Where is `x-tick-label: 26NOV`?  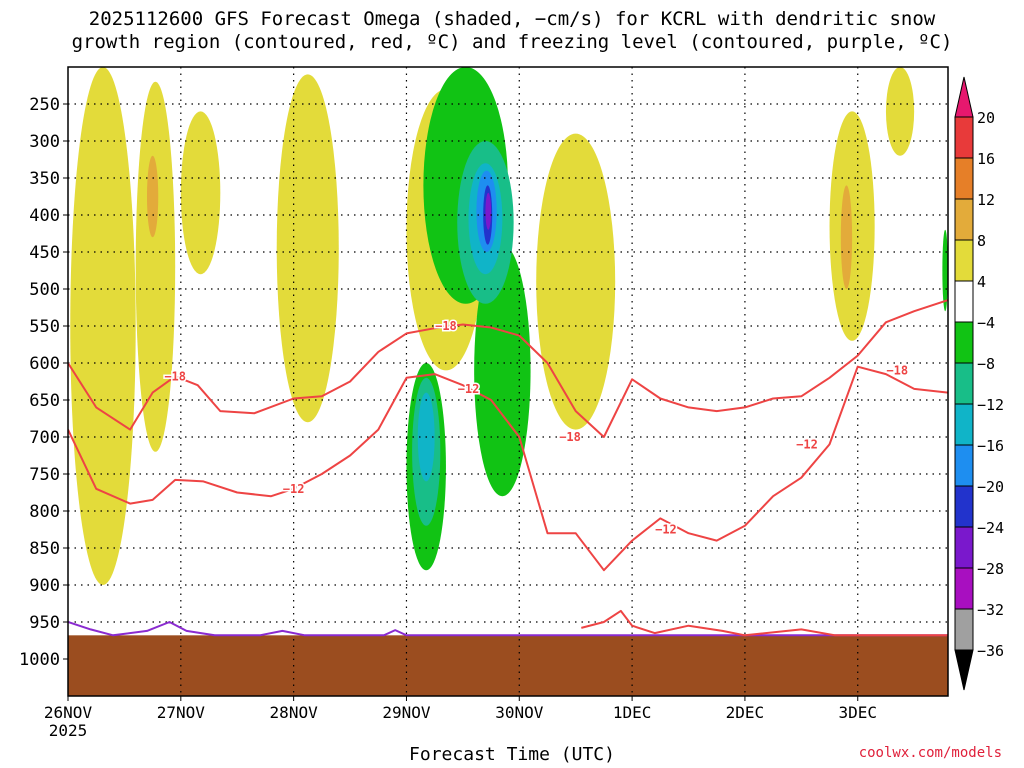
x-tick-label: 26NOV is located at coordinates (68, 712).